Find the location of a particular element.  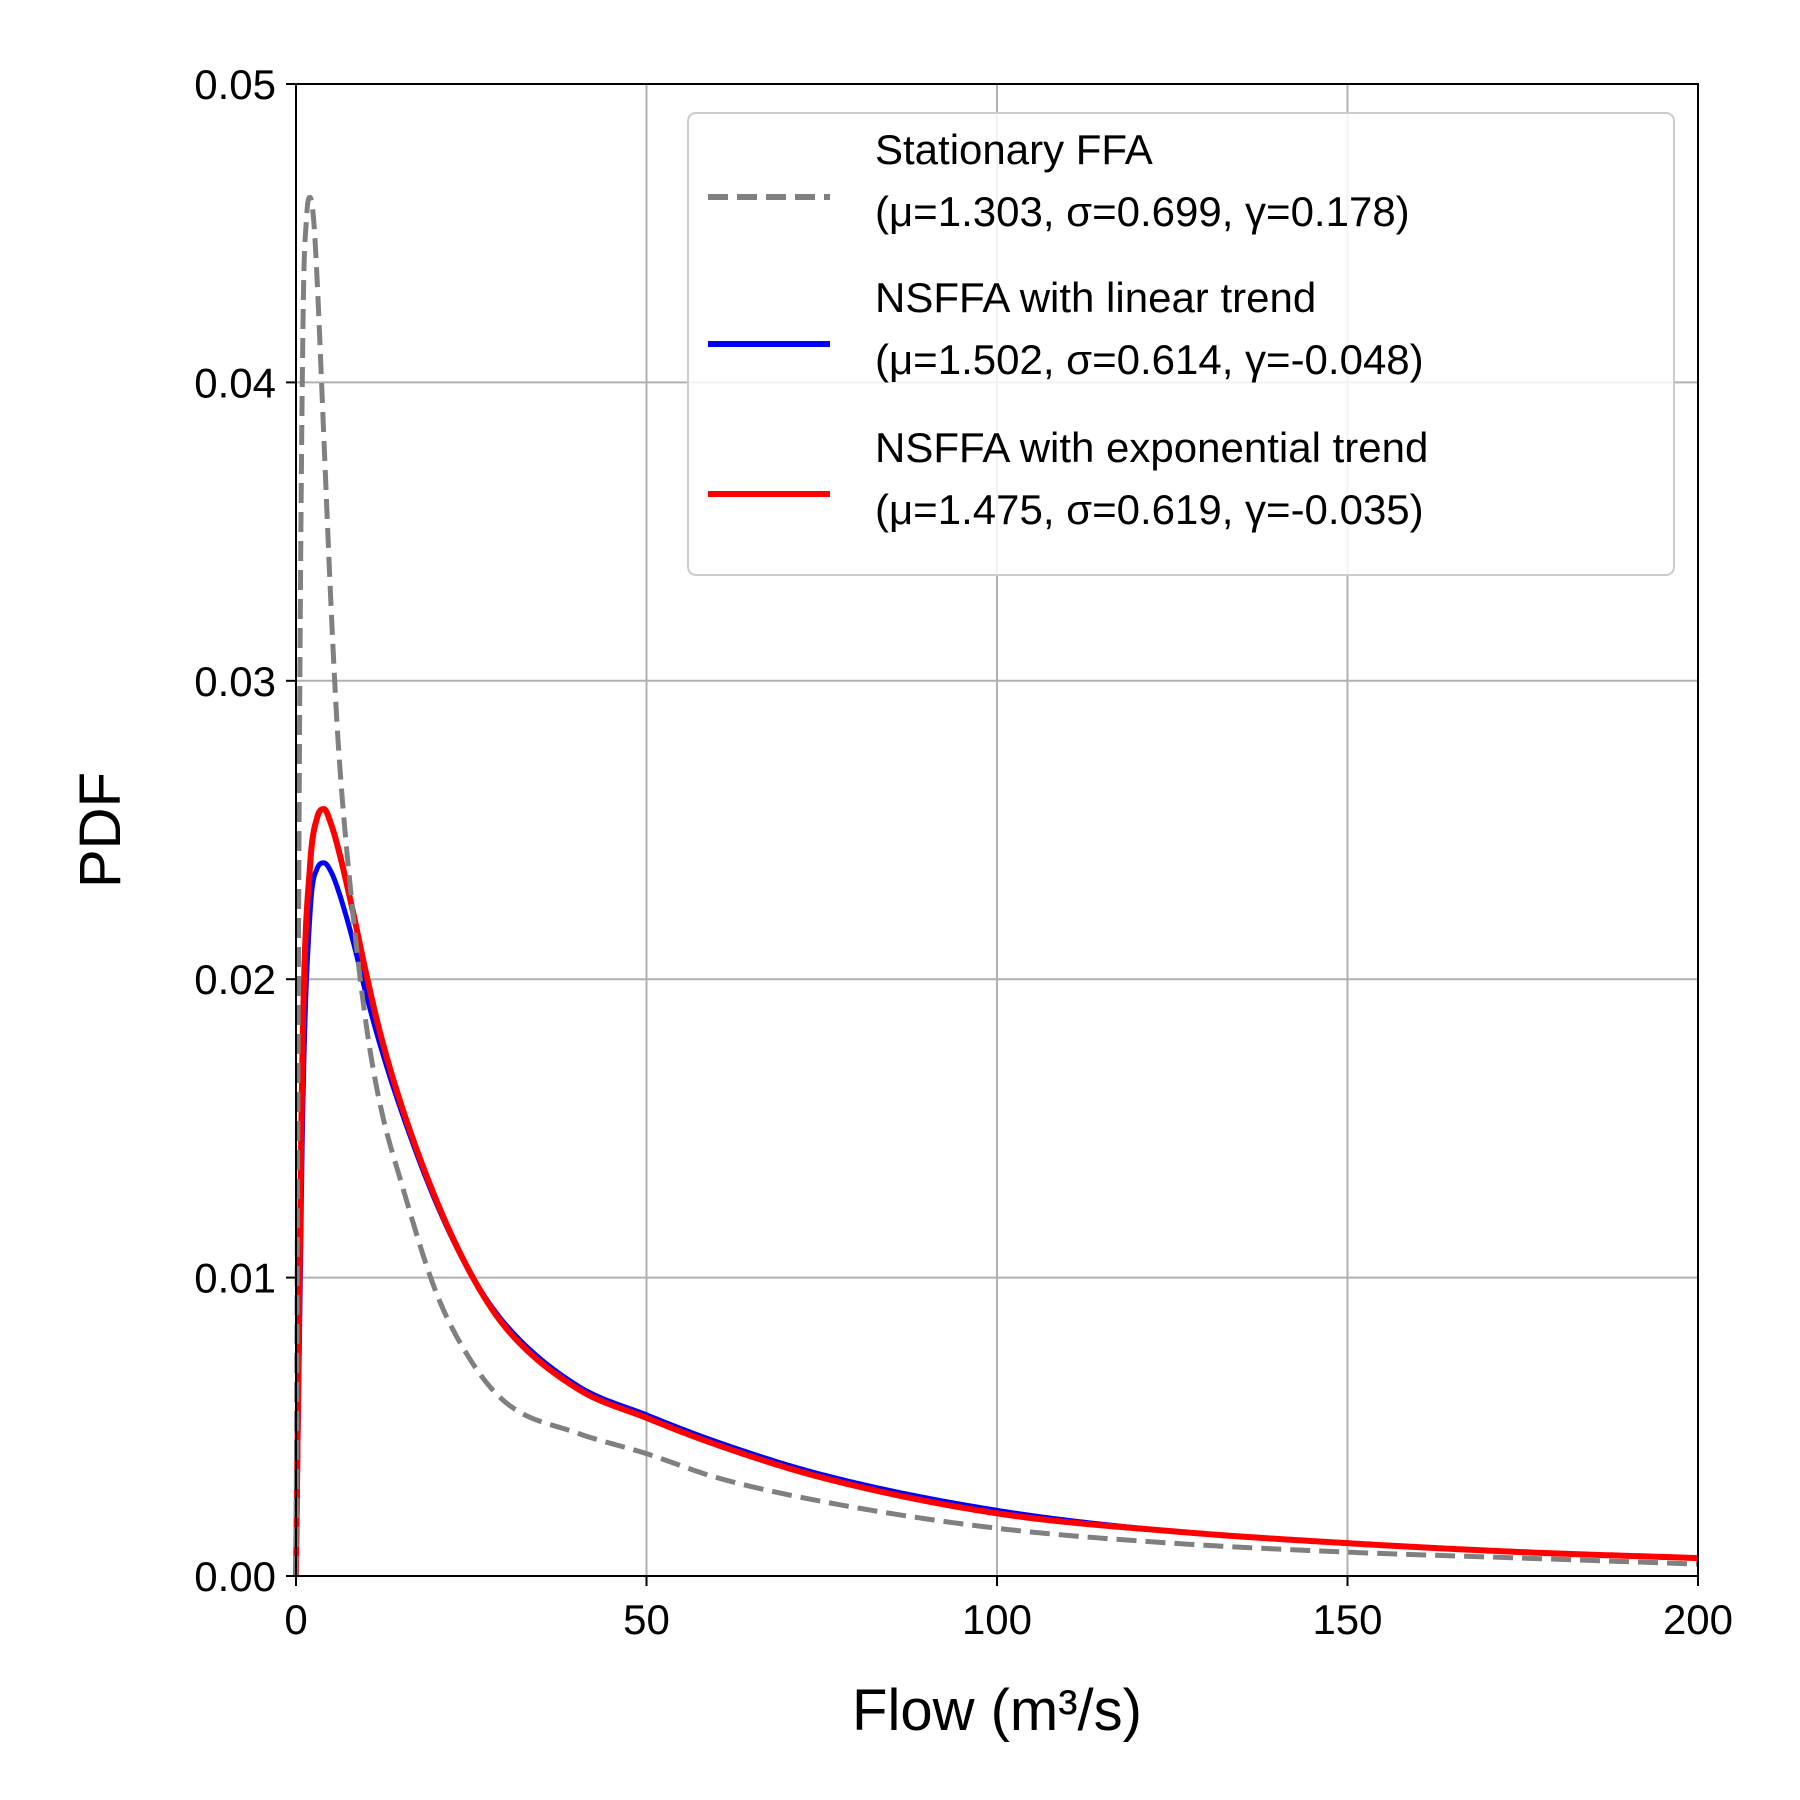

legend-label: NSFFA with linear trend is located at coordinates (1095, 297).